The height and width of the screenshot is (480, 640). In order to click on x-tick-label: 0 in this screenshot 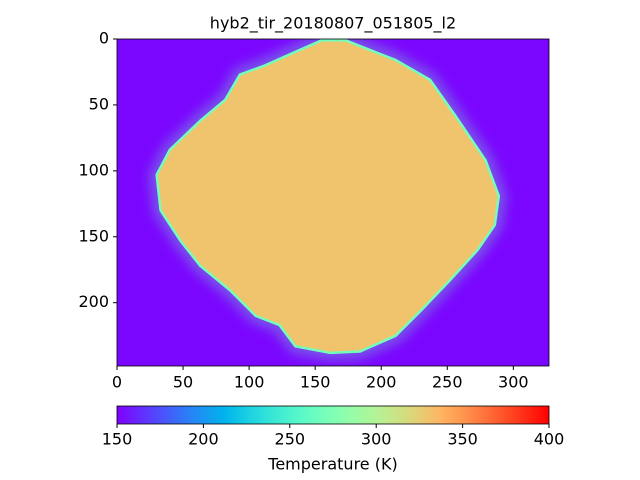, I will do `click(117, 382)`.